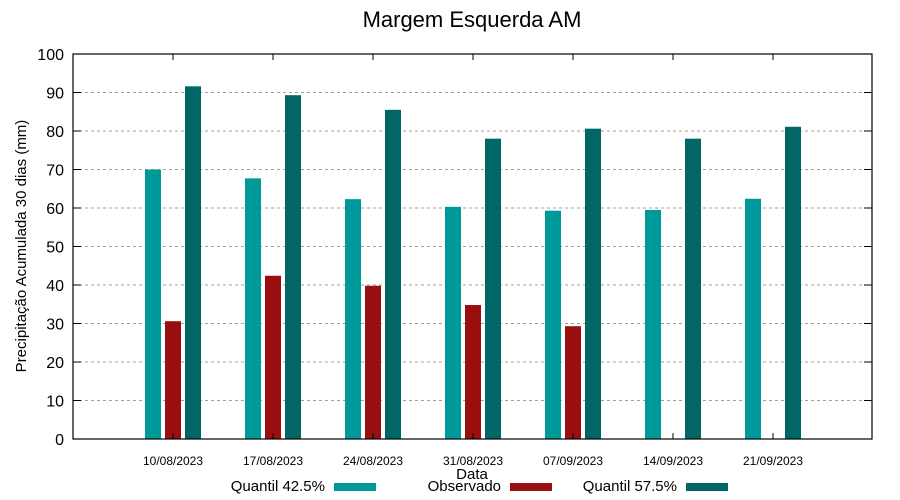 The image size is (900, 500). What do you see at coordinates (464, 486) in the screenshot?
I see `legend-label: Observado` at bounding box center [464, 486].